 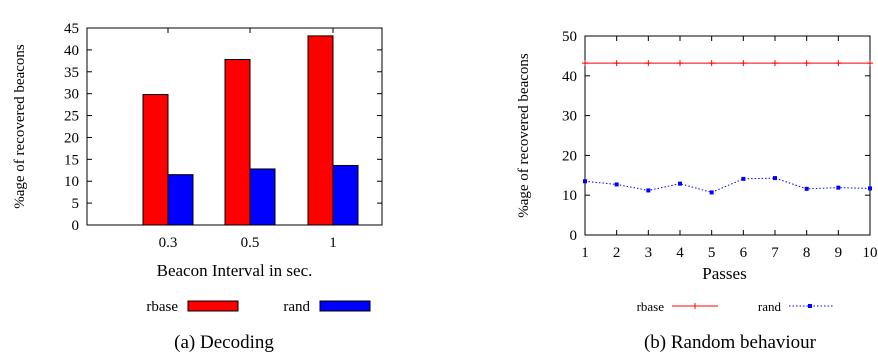 I want to click on x-tick-label: 3, so click(x=649, y=253).